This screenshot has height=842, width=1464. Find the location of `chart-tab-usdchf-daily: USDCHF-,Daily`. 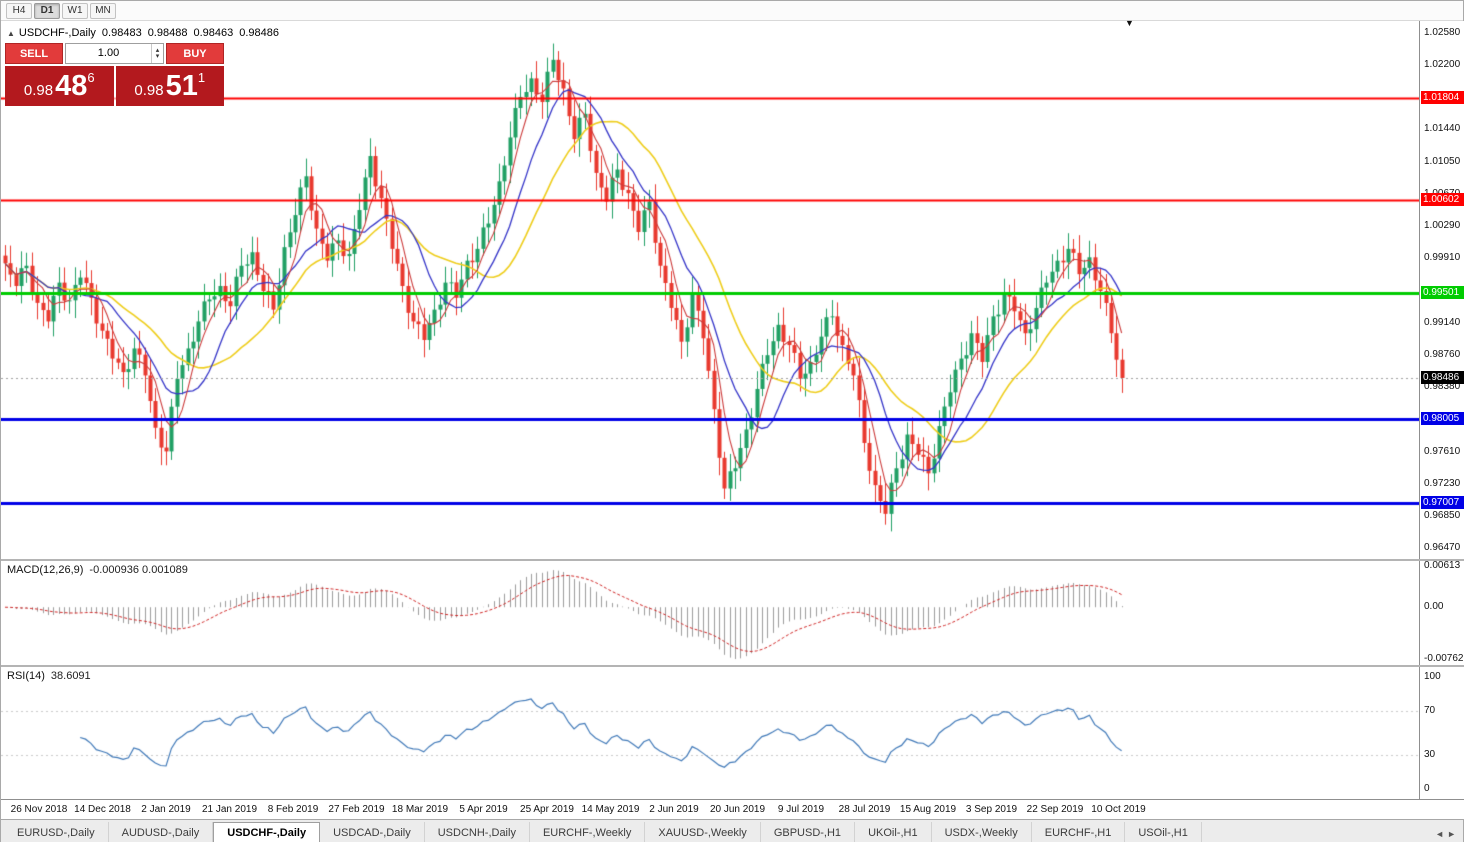

chart-tab-usdchf-daily: USDCHF-,Daily is located at coordinates (267, 832).